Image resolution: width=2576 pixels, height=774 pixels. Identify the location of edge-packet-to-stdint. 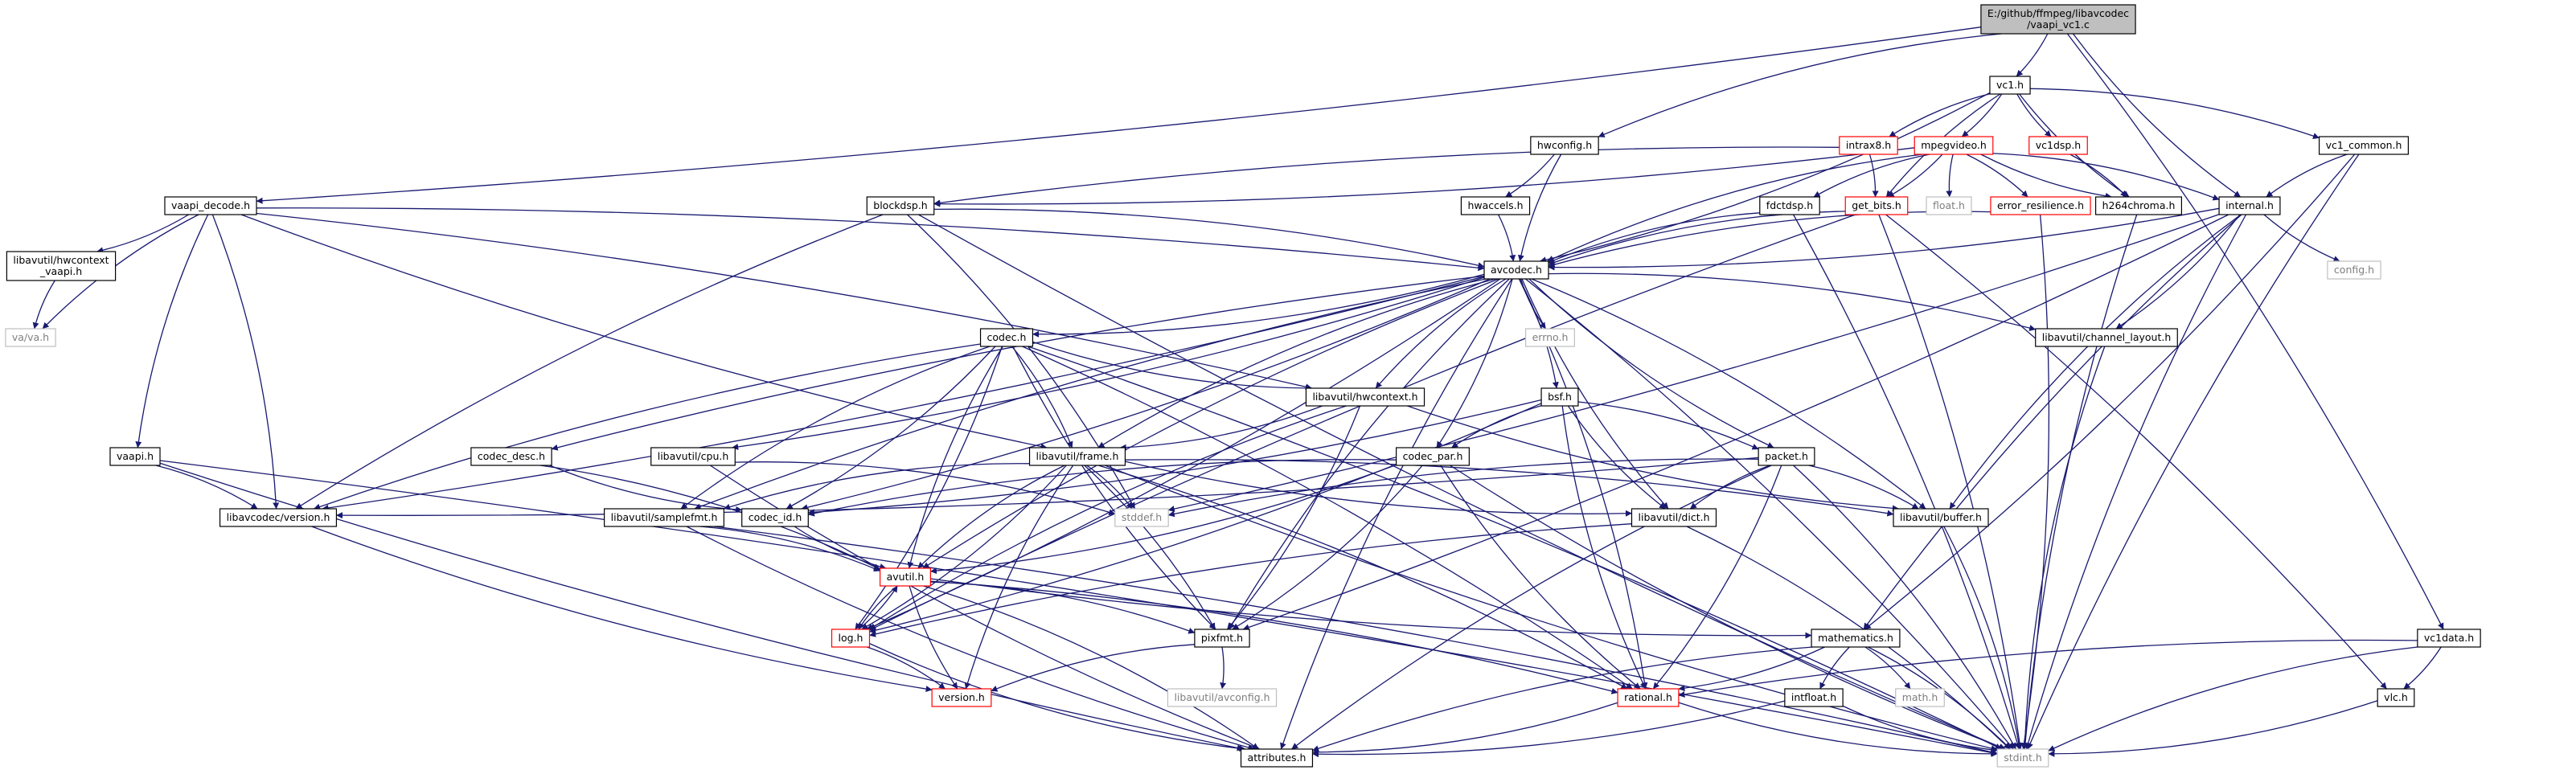
(1904, 607).